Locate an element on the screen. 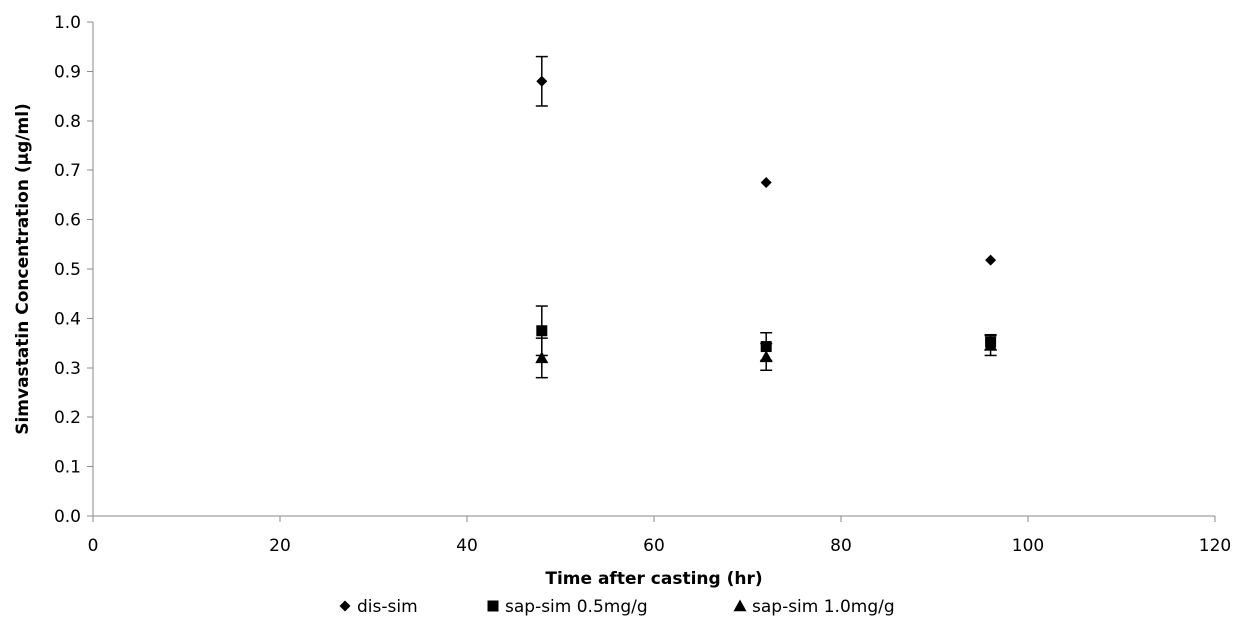 The width and height of the screenshot is (1237, 624). y-tick-label: 0.9 is located at coordinates (67, 72).